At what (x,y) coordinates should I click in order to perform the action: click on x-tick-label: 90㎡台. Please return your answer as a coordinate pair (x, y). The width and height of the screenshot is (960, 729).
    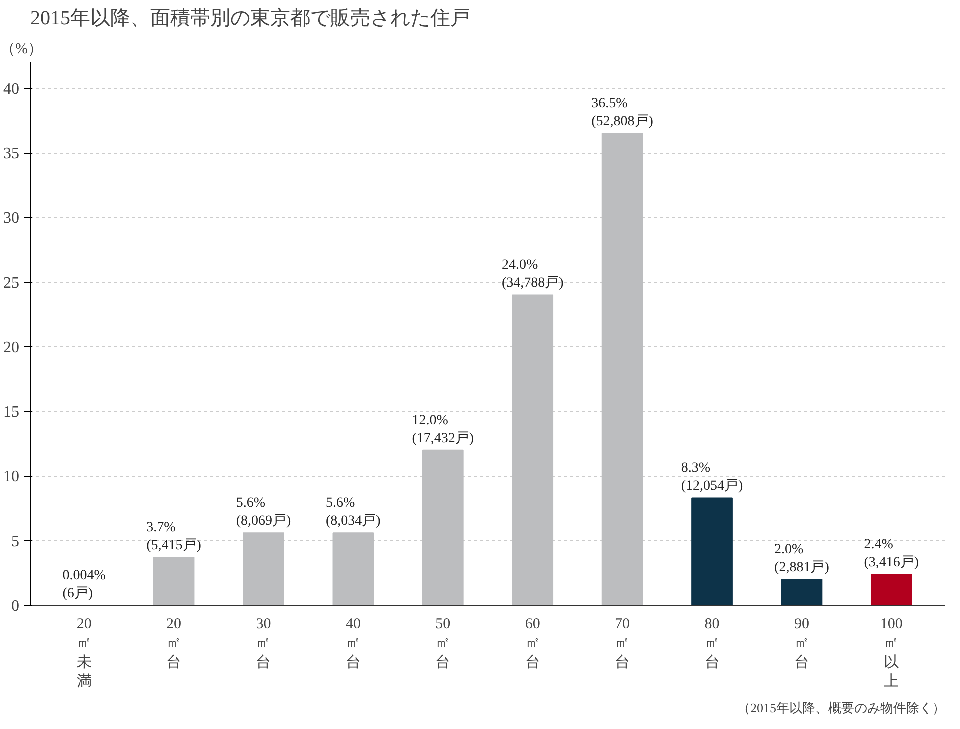
    Looking at the image, I should click on (802, 643).